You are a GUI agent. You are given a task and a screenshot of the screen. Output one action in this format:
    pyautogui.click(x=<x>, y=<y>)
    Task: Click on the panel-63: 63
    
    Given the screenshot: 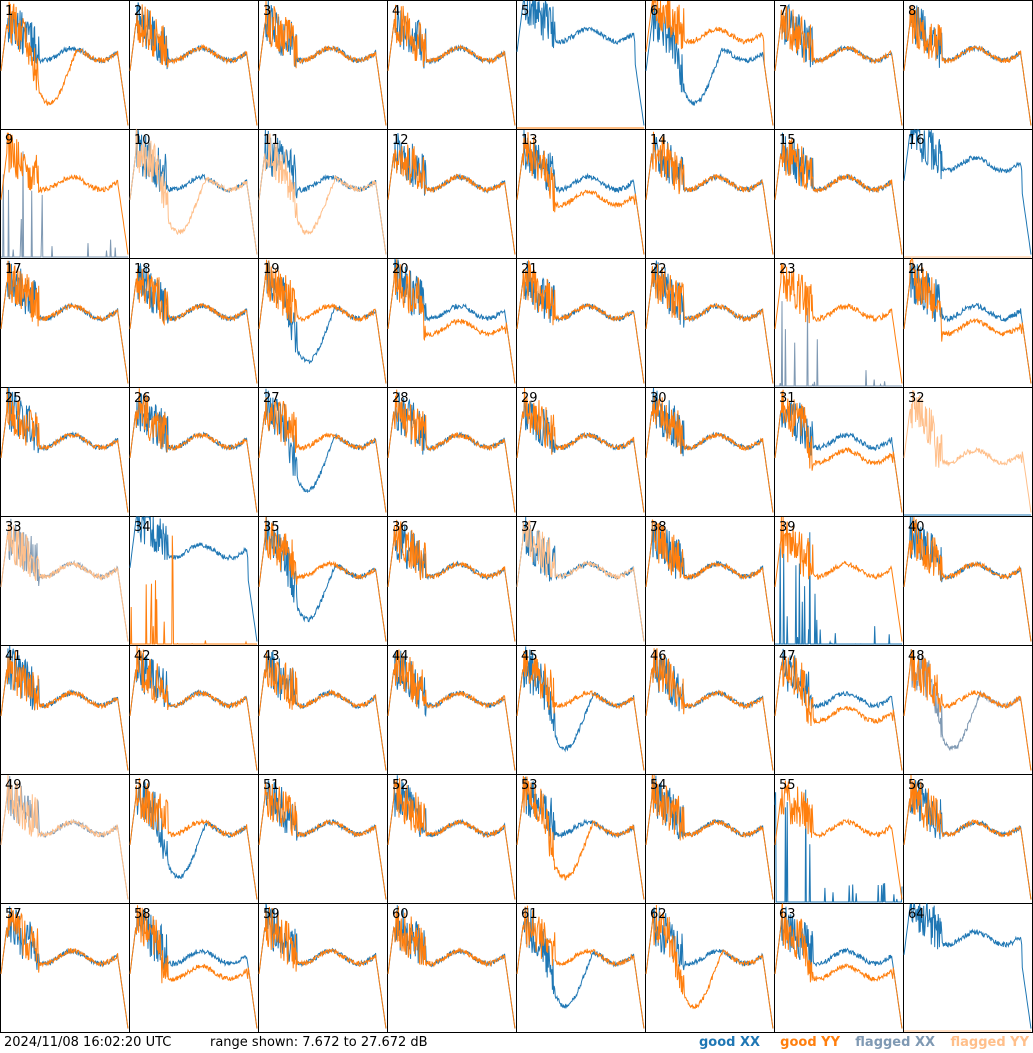 What is the action you would take?
    pyautogui.click(x=839, y=968)
    